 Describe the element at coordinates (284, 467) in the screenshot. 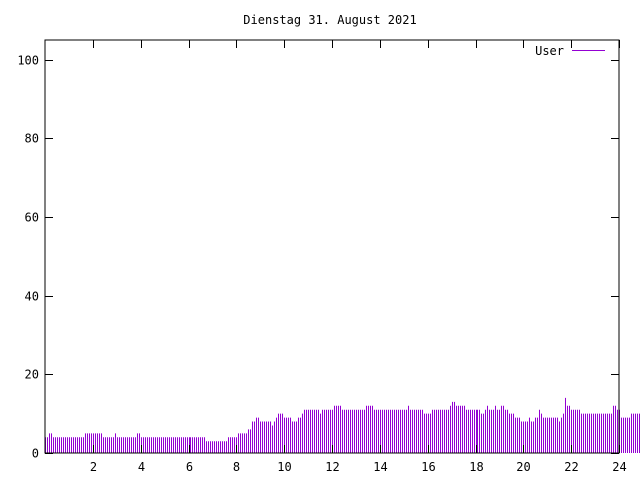

I see `x-tick-label: 10` at that location.